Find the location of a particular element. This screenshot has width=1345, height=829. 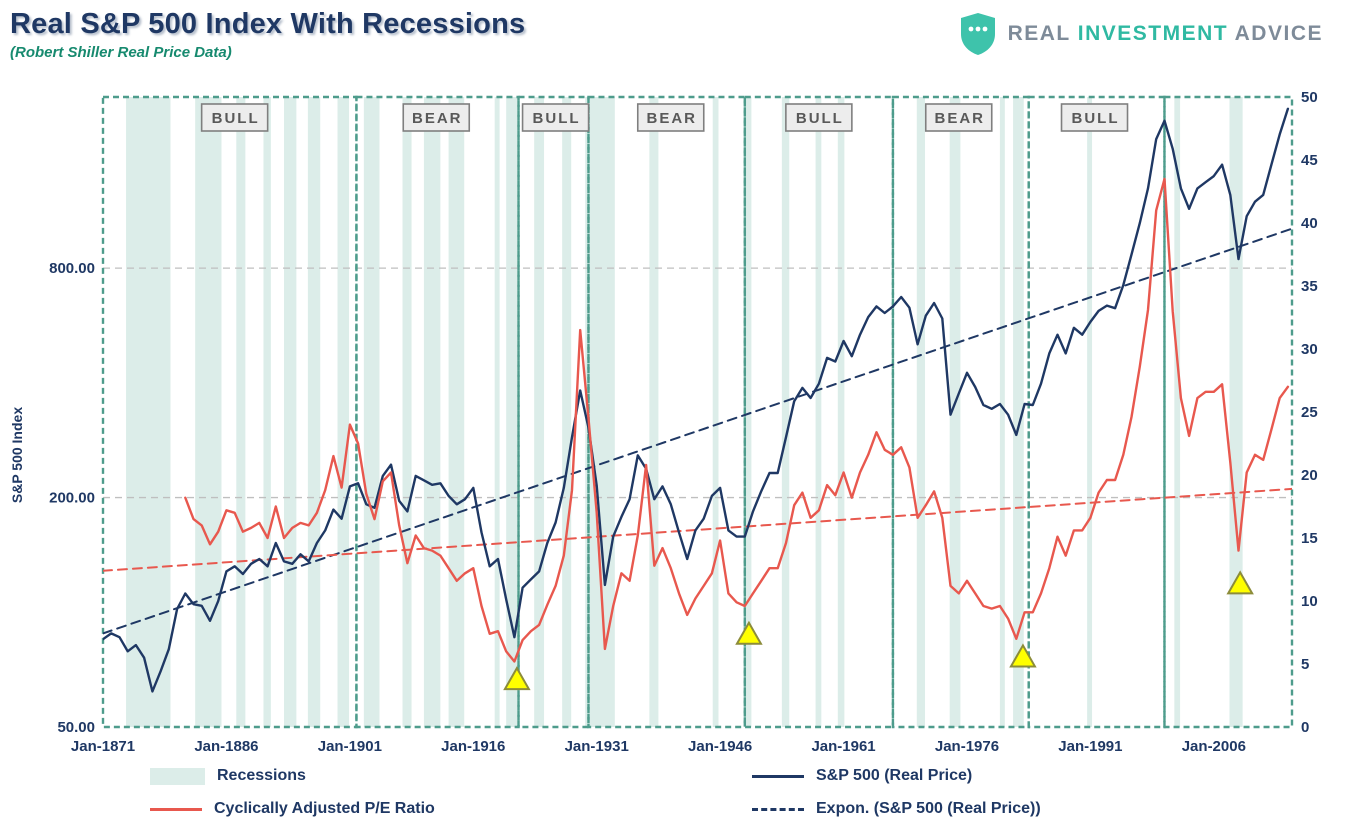

legend-label-cape: Cyclically Adjusted P/E Ratio is located at coordinates (324, 808).